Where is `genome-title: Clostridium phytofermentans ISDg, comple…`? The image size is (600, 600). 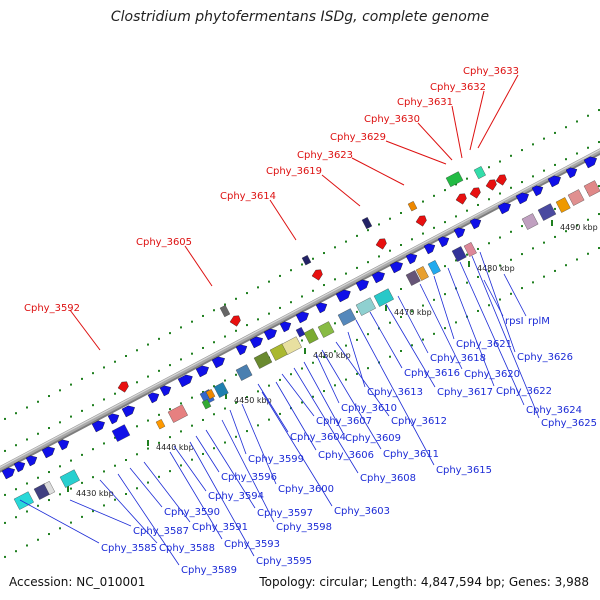
genome-title: Clostridium phytofermentans ISDg, comple… is located at coordinates (300, 17).